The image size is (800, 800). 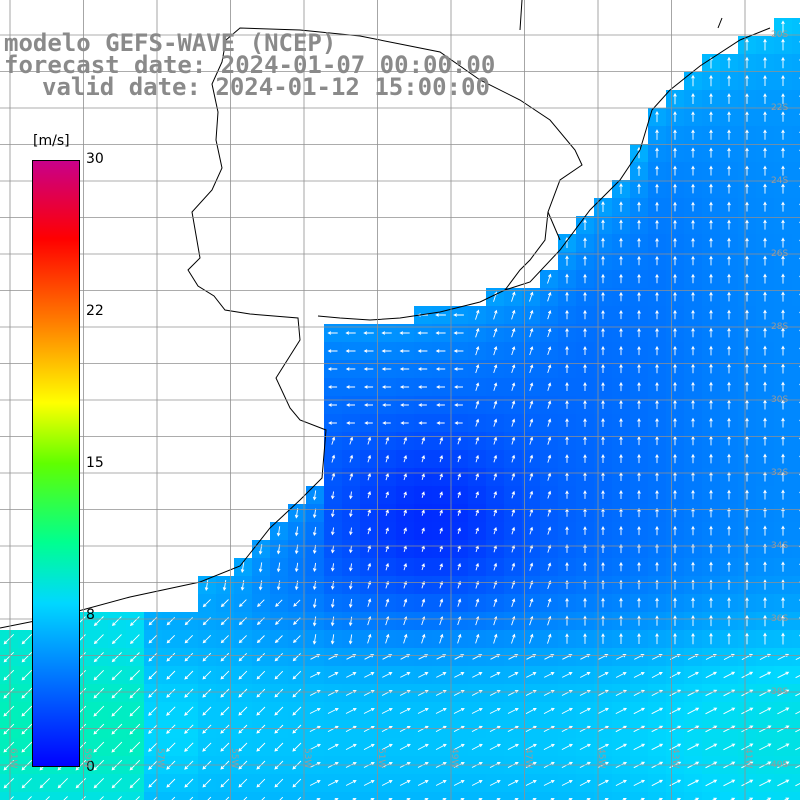 I want to click on valid-date: valid date: 2024-01-12 15:00:00, so click(x=266, y=87).